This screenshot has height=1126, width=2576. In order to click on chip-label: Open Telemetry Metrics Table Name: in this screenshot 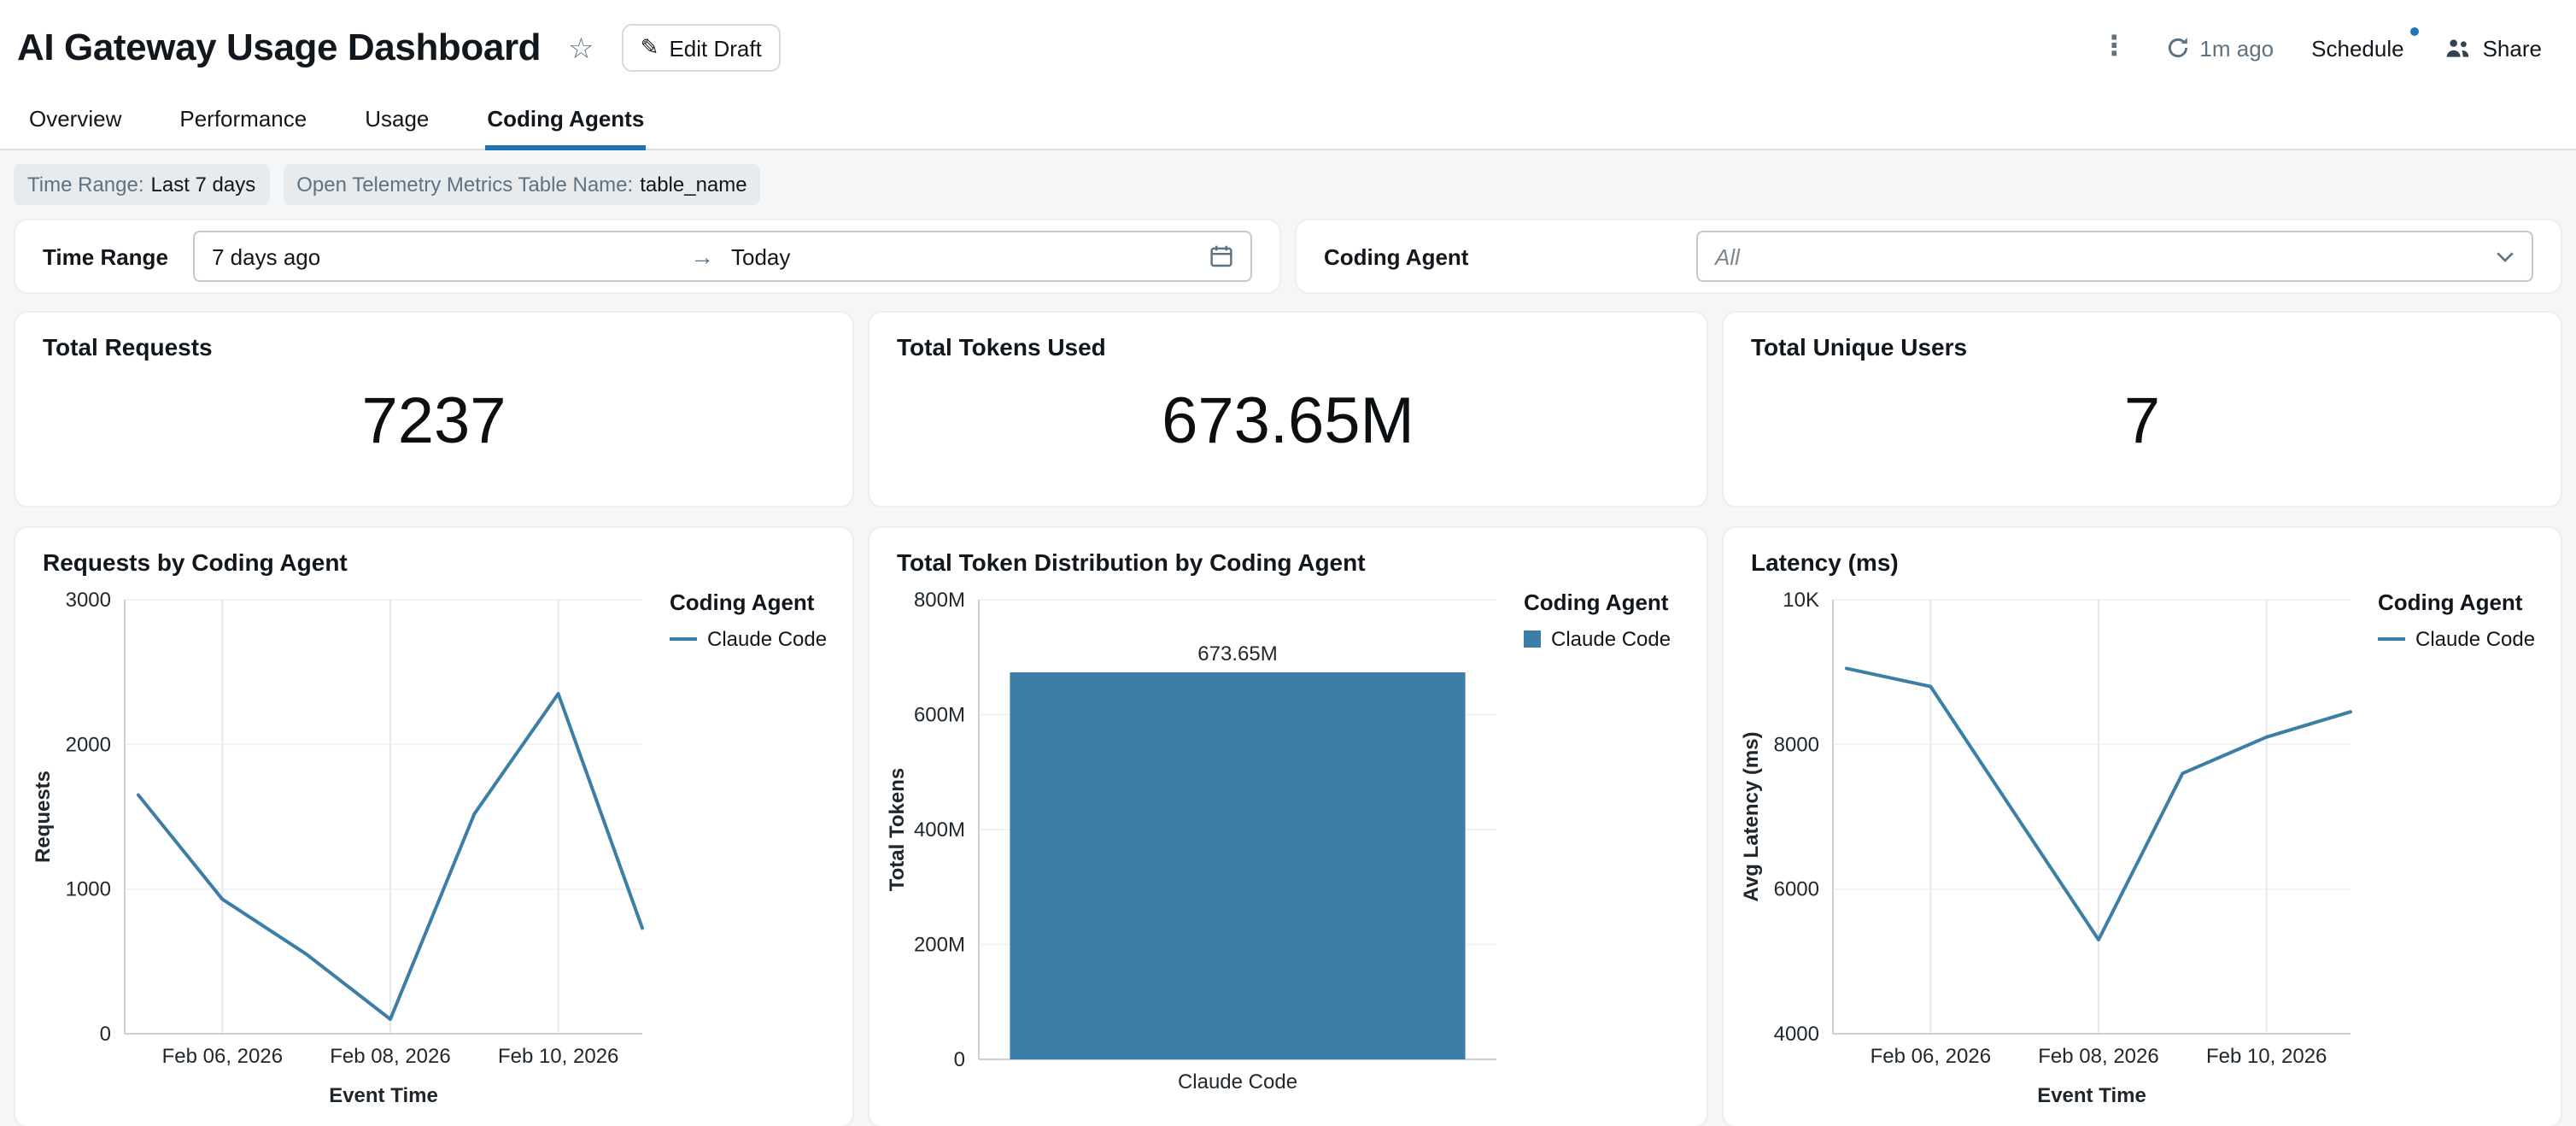, I will do `click(465, 184)`.